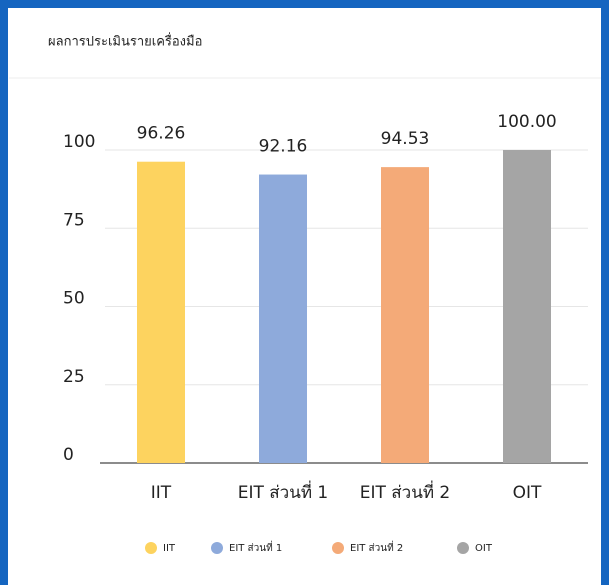 This screenshot has height=585, width=609. What do you see at coordinates (74, 377) in the screenshot?
I see `y-tick-label: 25` at bounding box center [74, 377].